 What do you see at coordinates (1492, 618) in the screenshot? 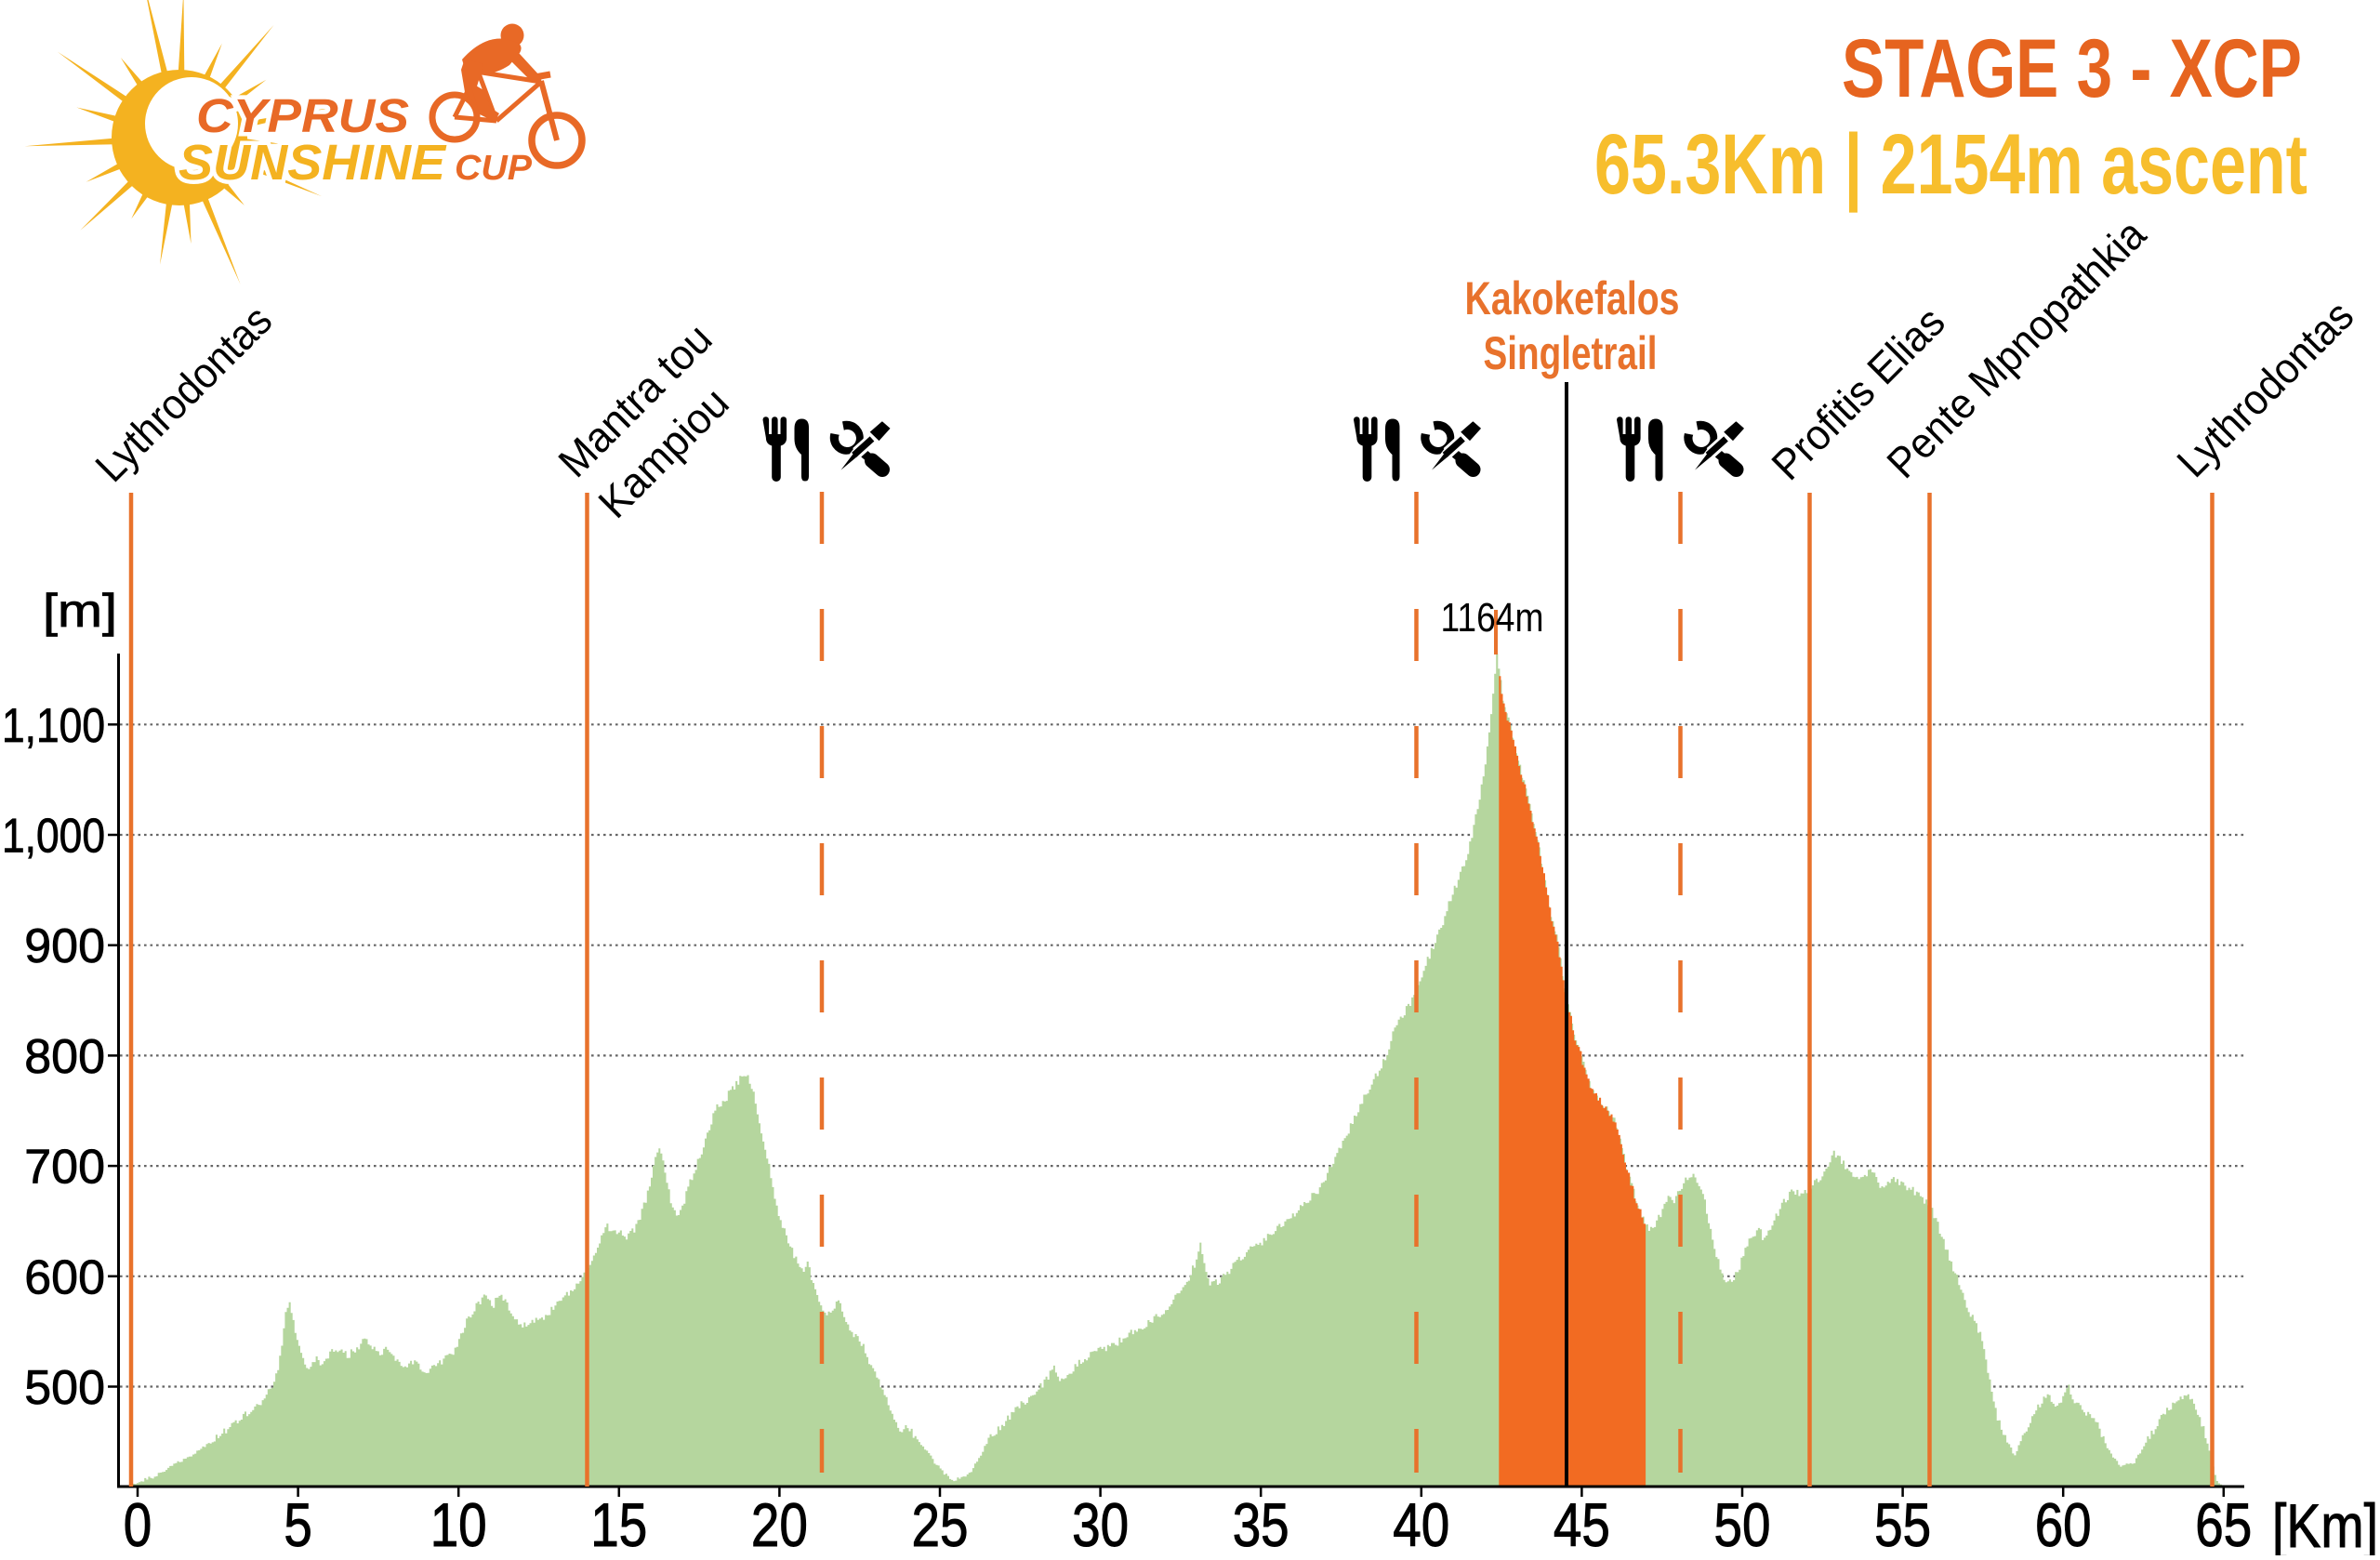
I see `svg-text: 1164m` at bounding box center [1492, 618].